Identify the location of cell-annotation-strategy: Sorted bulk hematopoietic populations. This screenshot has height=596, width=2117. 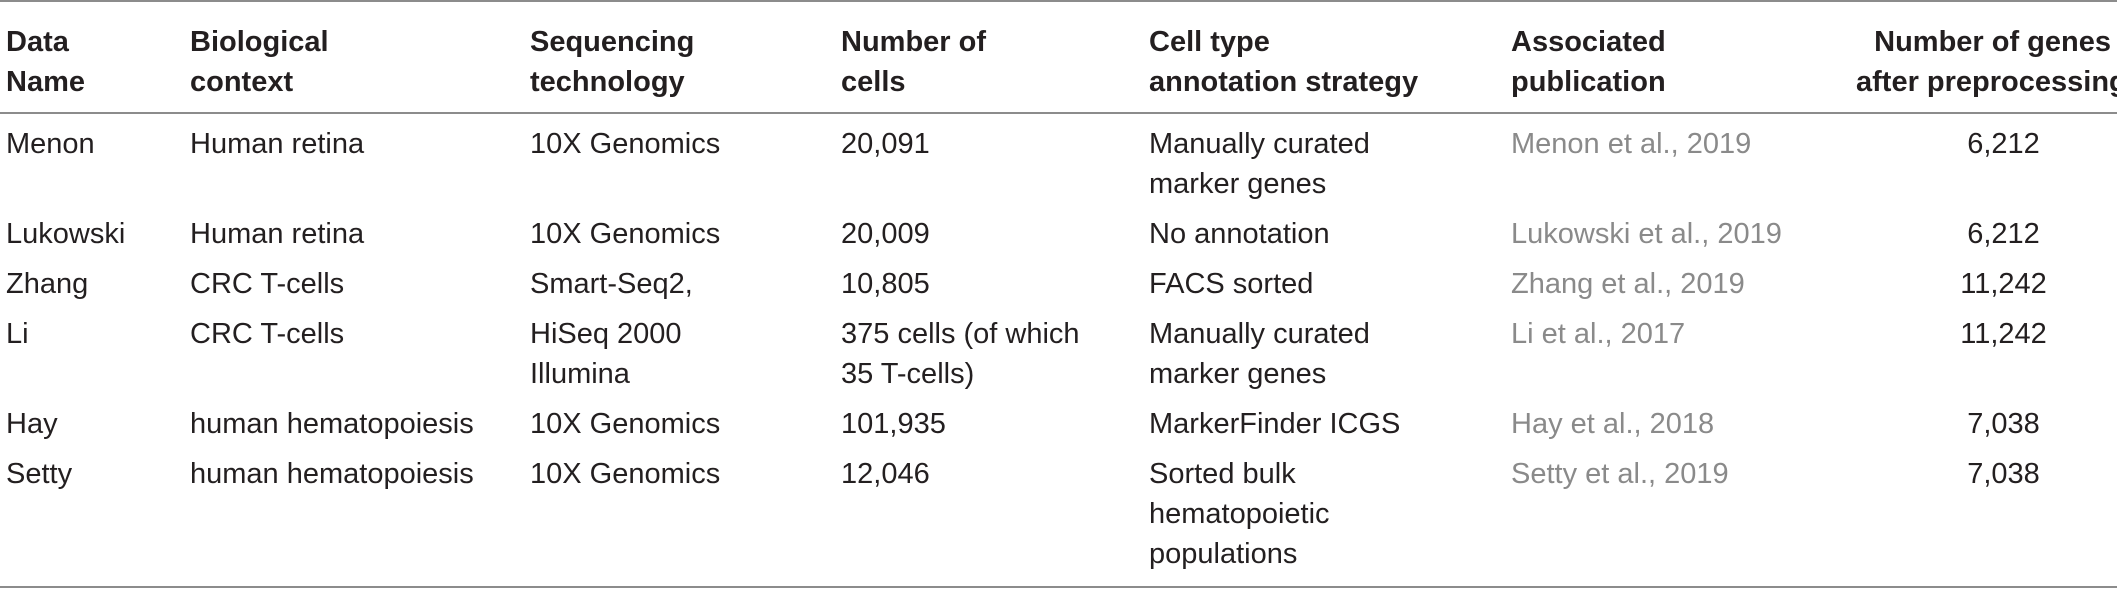
(1239, 514).